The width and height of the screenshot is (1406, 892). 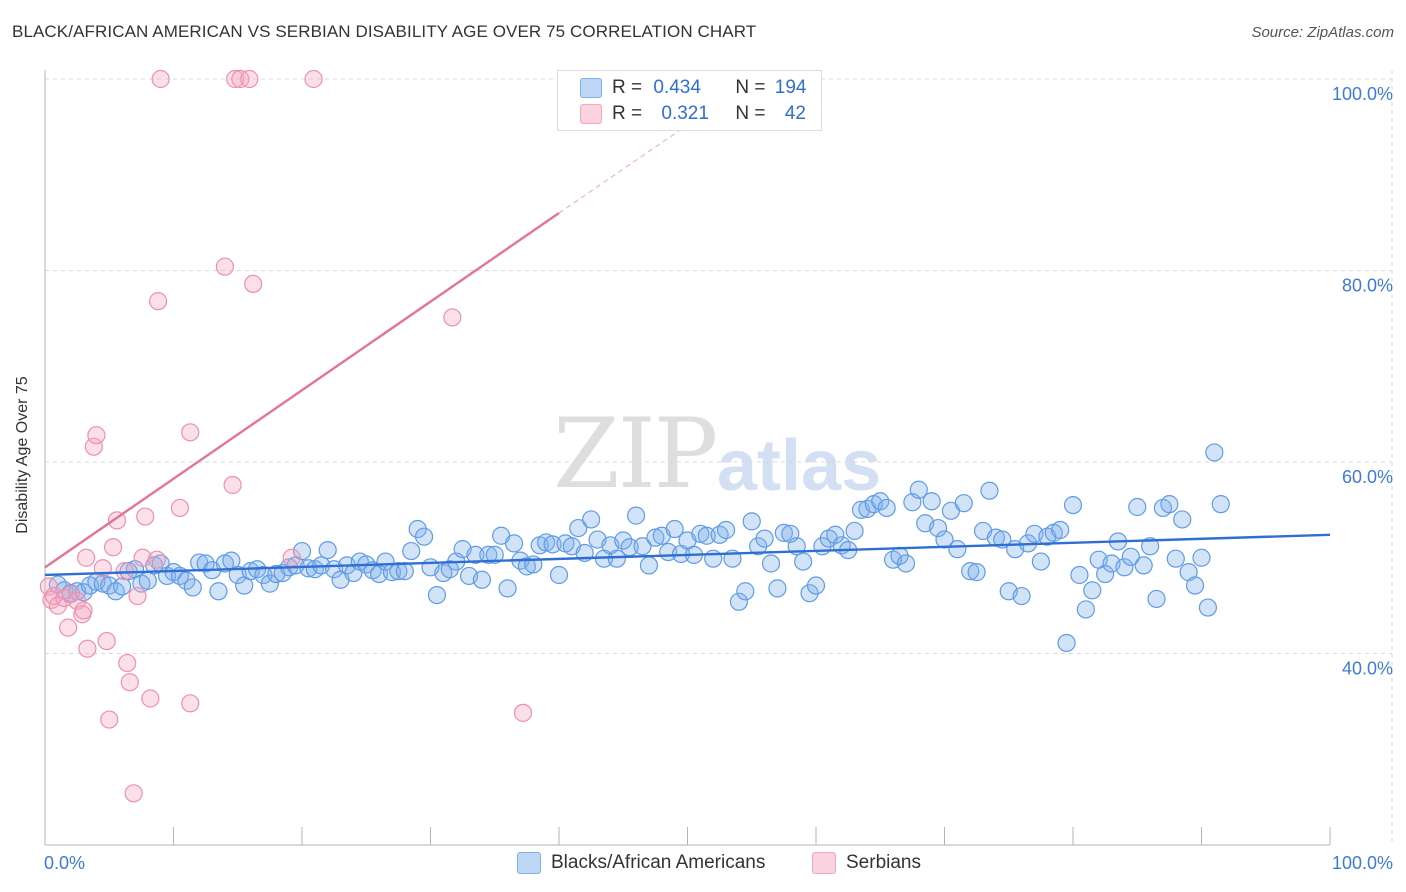 What do you see at coordinates (641, 863) in the screenshot?
I see `bottom-legend-blacks: Blacks/African Americans` at bounding box center [641, 863].